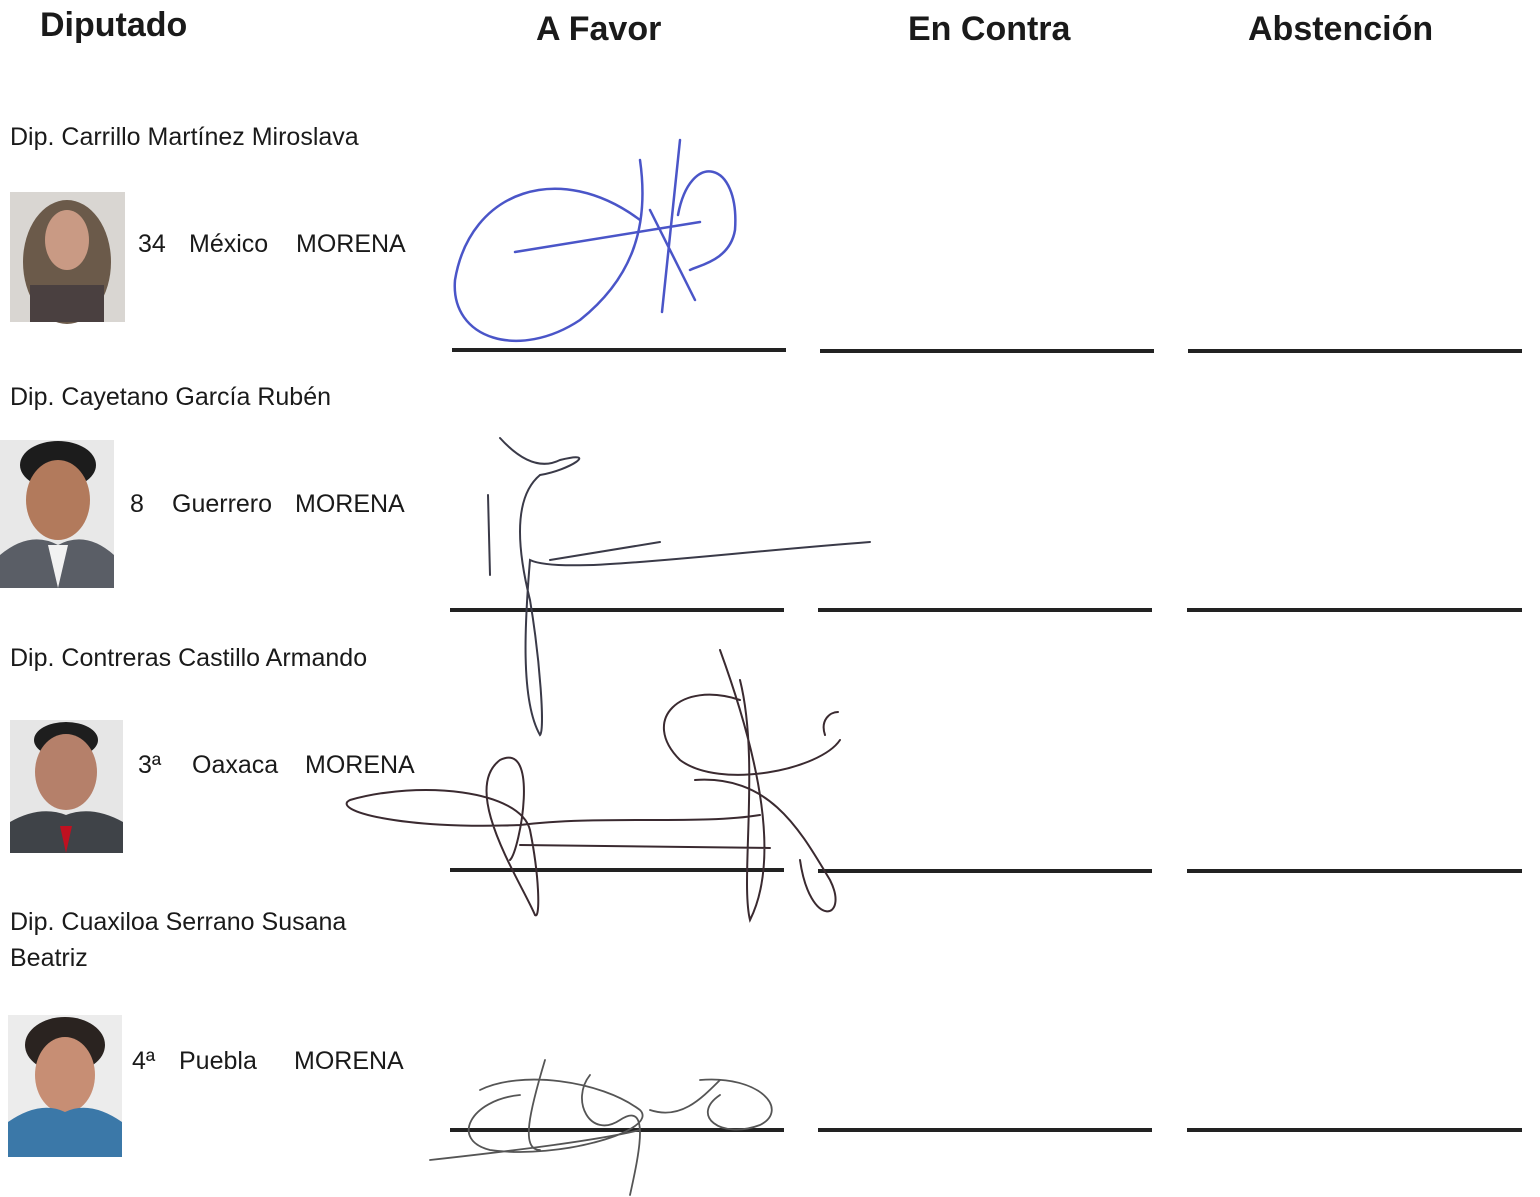 This screenshot has width=1540, height=1197. I want to click on deputy-name: Dip. Carrillo Martínez Miroslava, so click(184, 137).